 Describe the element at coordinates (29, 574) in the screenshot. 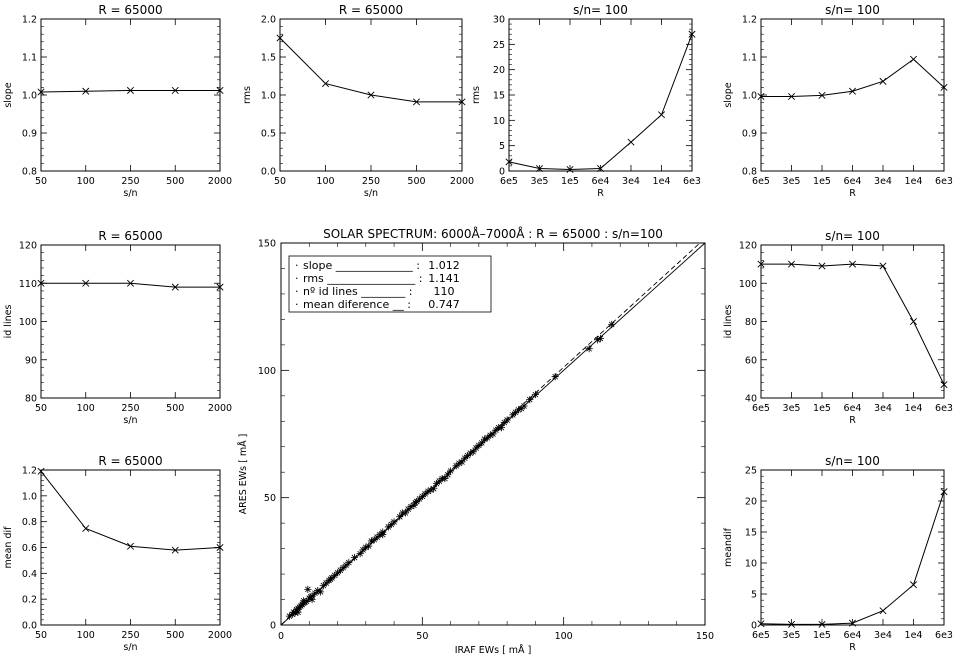

I see `y-tick-label: 0.4` at that location.